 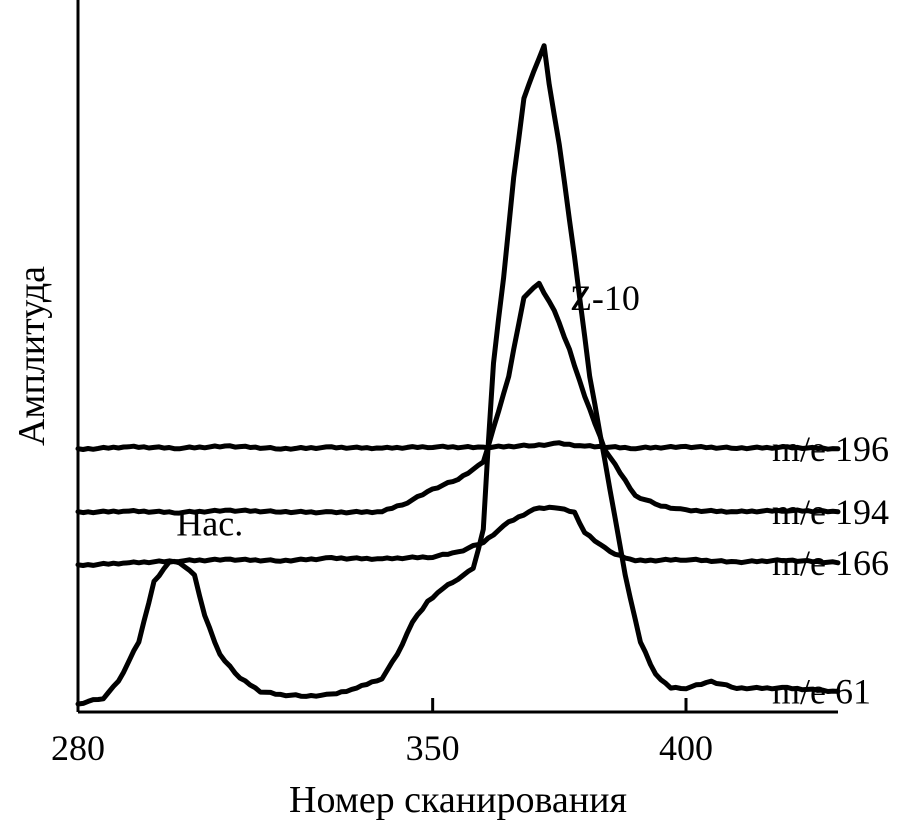 What do you see at coordinates (821, 691) in the screenshot?
I see `series-label: m/e 61` at bounding box center [821, 691].